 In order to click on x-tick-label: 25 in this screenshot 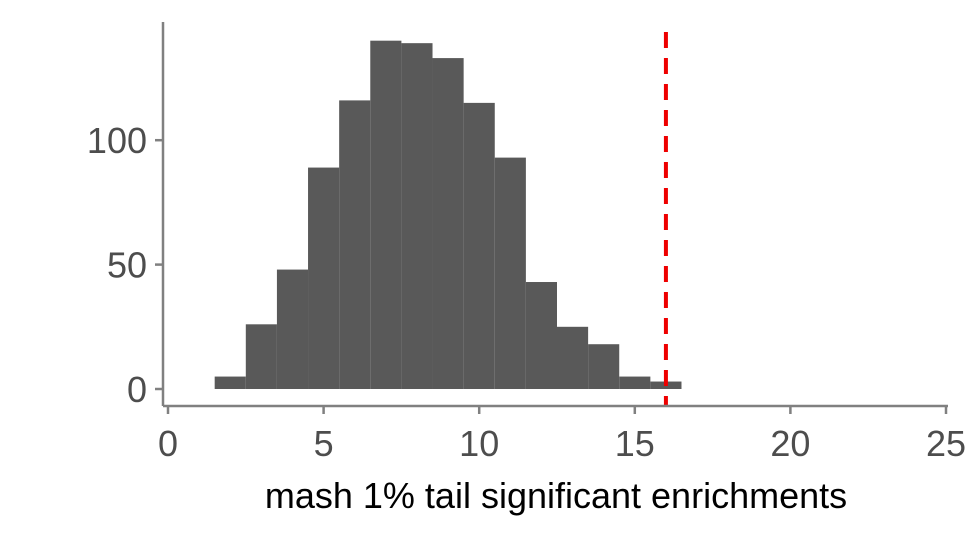, I will do `click(946, 443)`.